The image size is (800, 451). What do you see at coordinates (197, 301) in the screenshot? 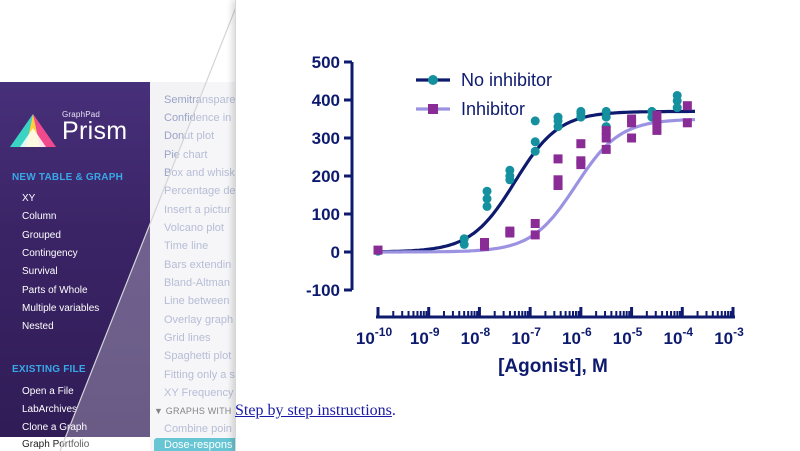
I see `gallery-item-line-between: Line between` at bounding box center [197, 301].